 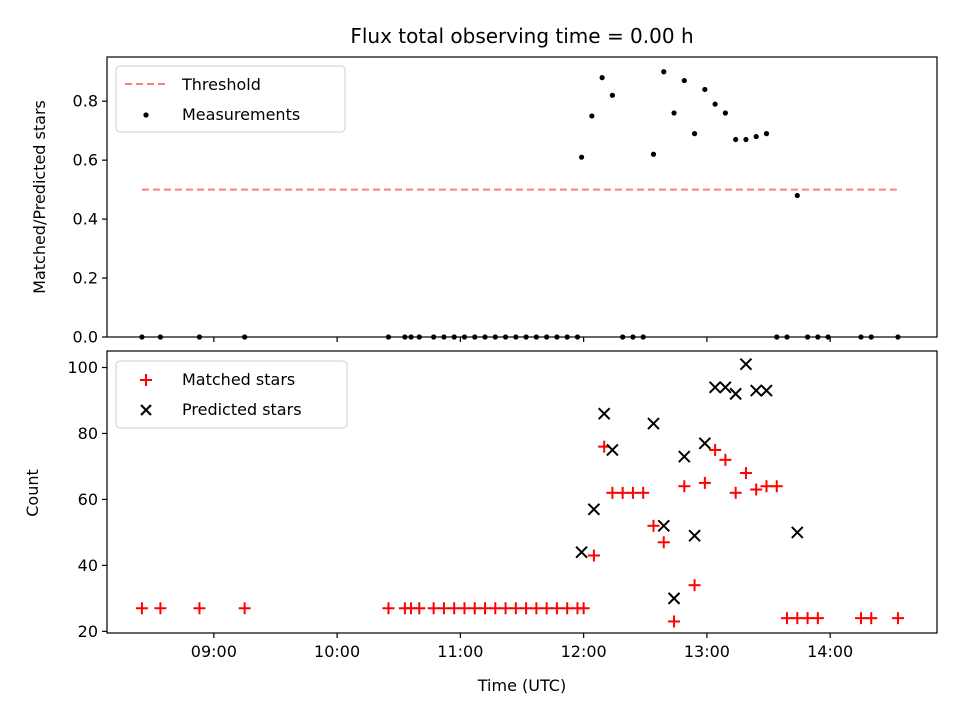 I want to click on top-legend: Threshold Measurements, so click(x=230, y=99).